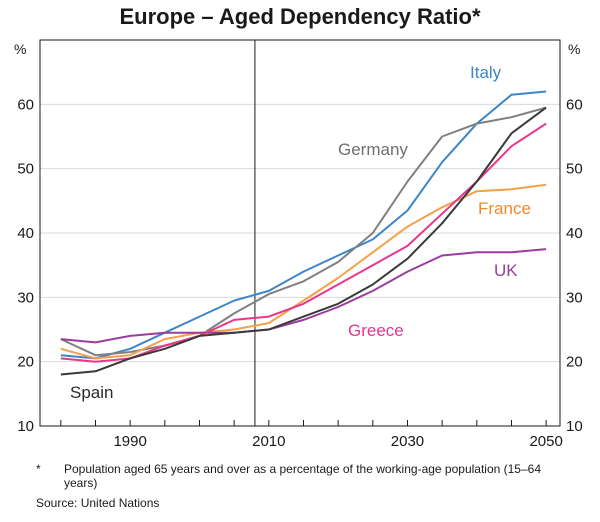  Describe the element at coordinates (91, 392) in the screenshot. I see `series-label-spain: Spain` at that location.